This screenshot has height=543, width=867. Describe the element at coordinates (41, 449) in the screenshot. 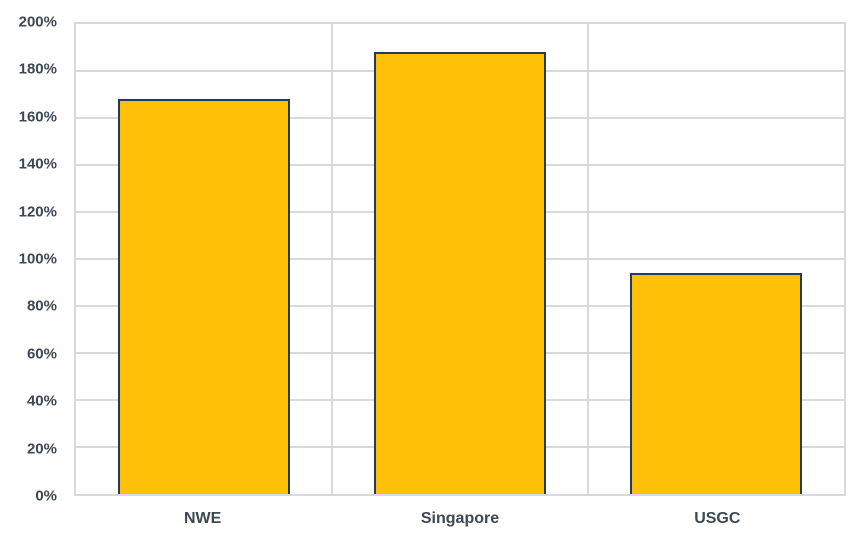

I see `y-tick-label: 20%` at that location.